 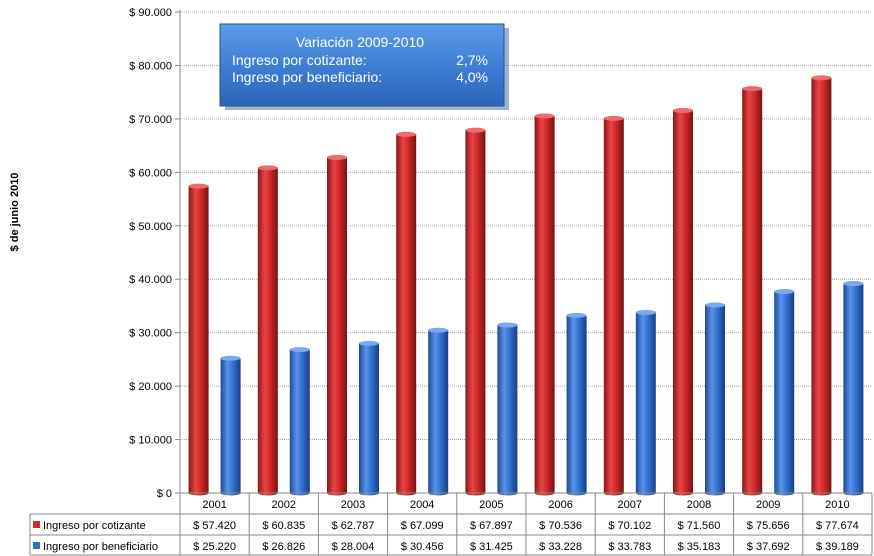 I want to click on x-tick-label: 2007, so click(x=630, y=505).